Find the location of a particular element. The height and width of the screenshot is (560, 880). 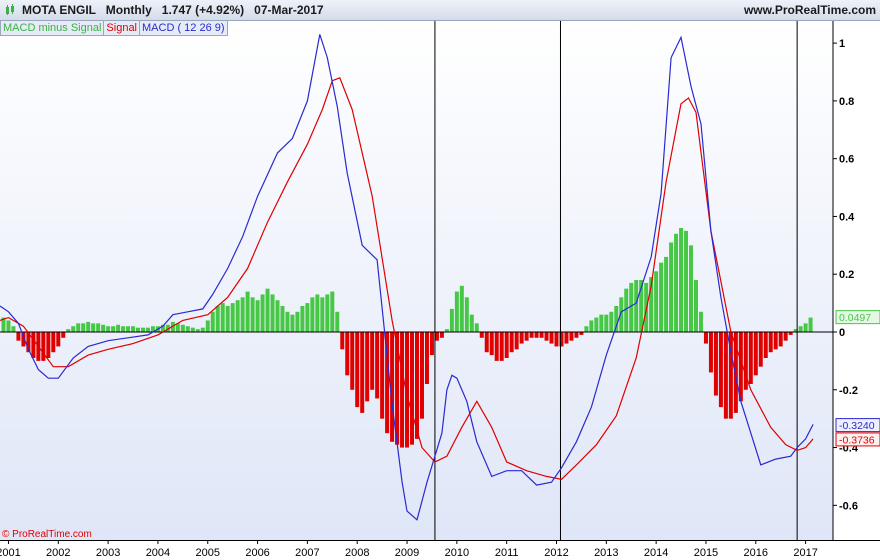

x-tick-label: 2007 is located at coordinates (307, 553).